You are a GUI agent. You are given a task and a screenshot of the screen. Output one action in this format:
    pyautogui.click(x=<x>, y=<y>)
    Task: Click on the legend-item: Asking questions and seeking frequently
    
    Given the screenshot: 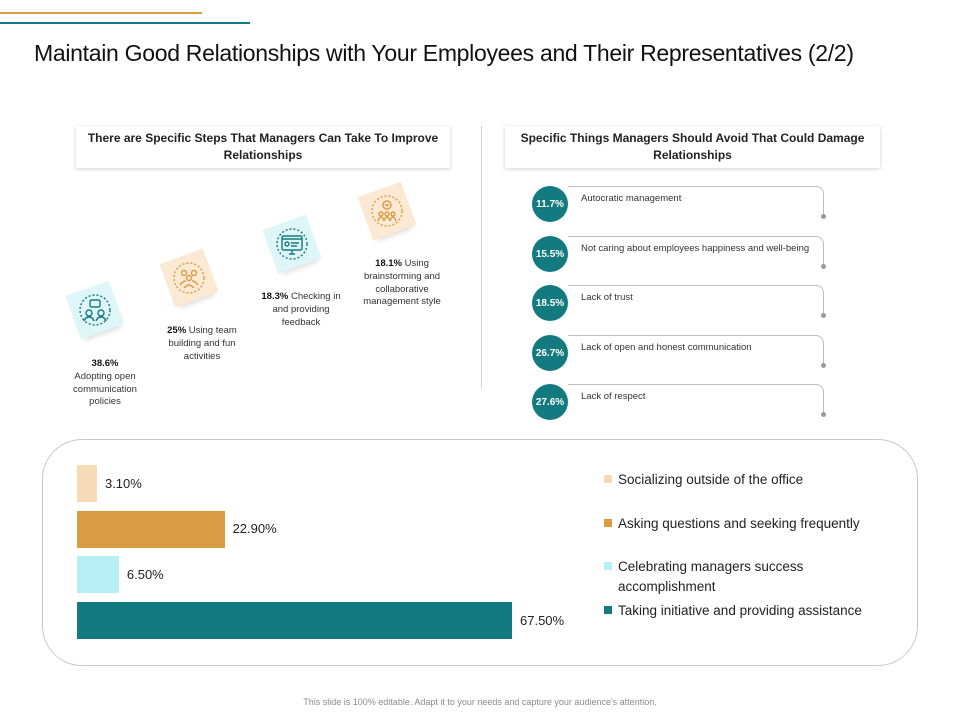 What is the action you would take?
    pyautogui.click(x=749, y=524)
    